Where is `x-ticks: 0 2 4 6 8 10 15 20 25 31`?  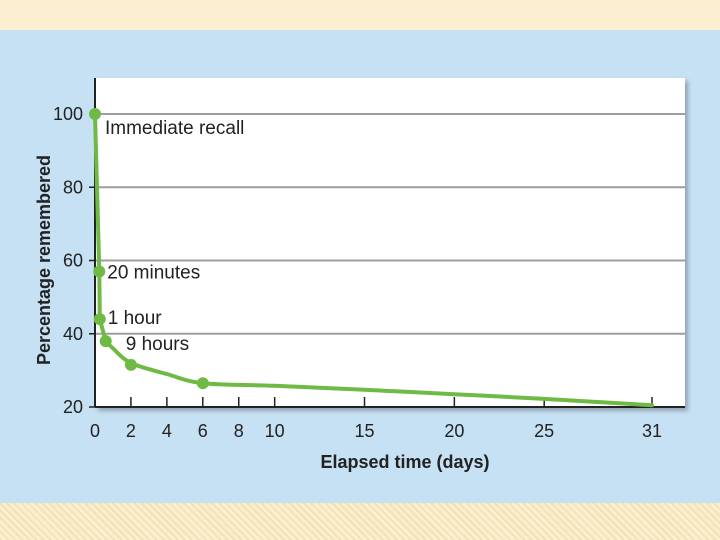 x-ticks: 0 2 4 6 8 10 15 20 25 31 is located at coordinates (376, 419).